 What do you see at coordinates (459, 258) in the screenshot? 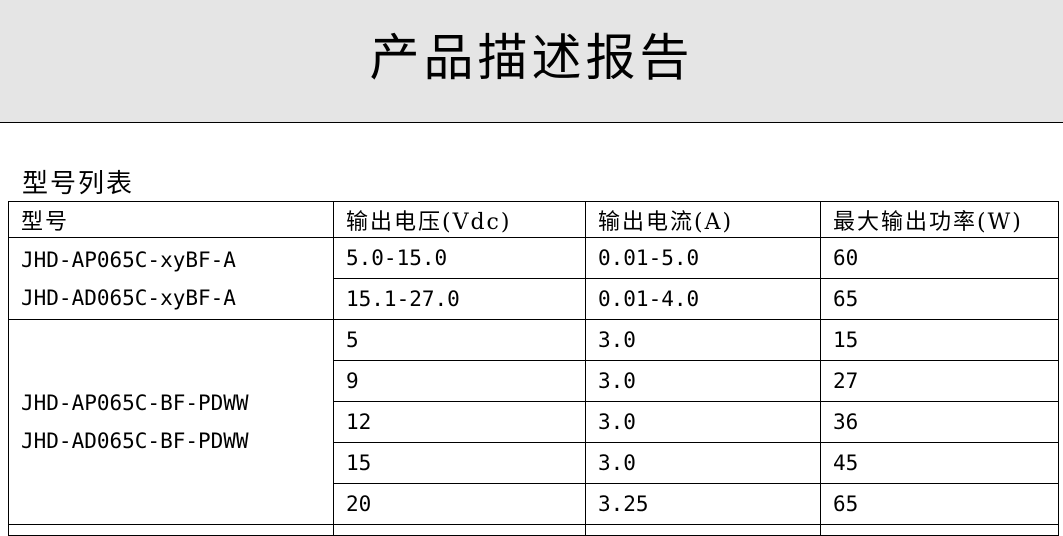
I see `voltage-cell: 5.0-15.0` at bounding box center [459, 258].